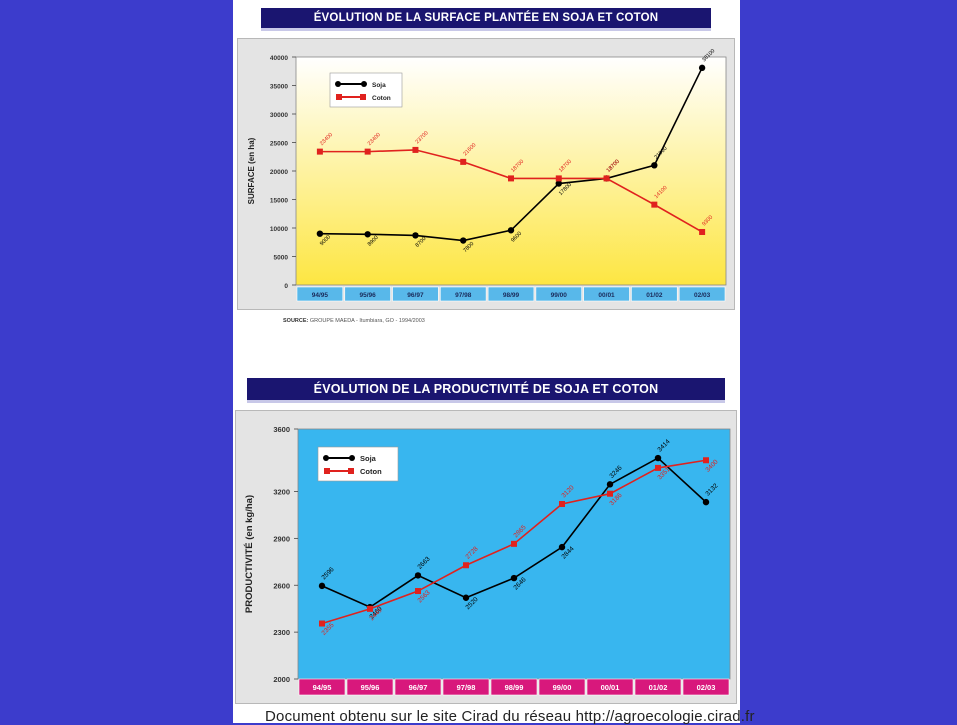 Image resolution: width=957 pixels, height=725 pixels. What do you see at coordinates (379, 85) in the screenshot?
I see `surface-legend-soja-label: Soja` at bounding box center [379, 85].